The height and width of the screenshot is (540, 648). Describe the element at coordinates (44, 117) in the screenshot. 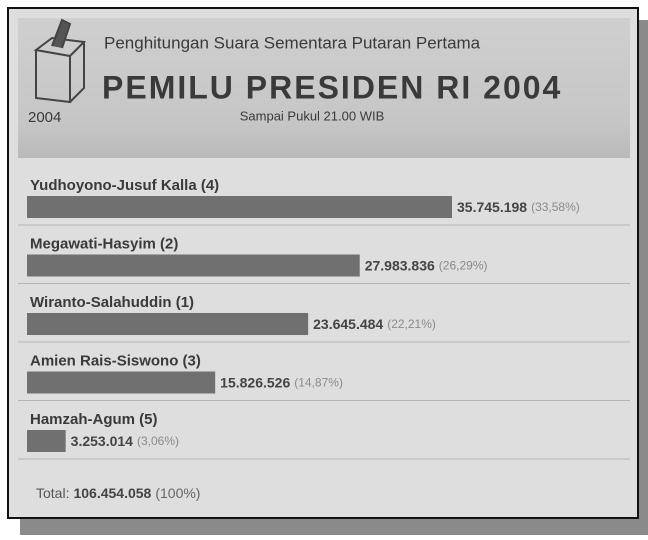

I see `badge-year: 2004` at that location.